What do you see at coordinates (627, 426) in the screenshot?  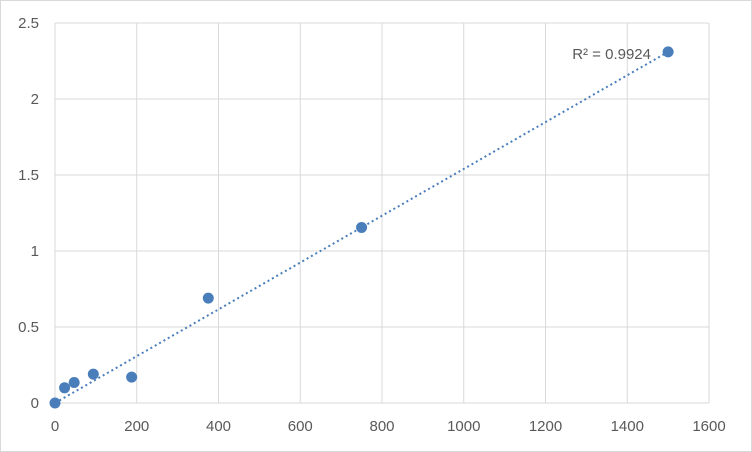 I see `x-tick-label: 1400` at bounding box center [627, 426].